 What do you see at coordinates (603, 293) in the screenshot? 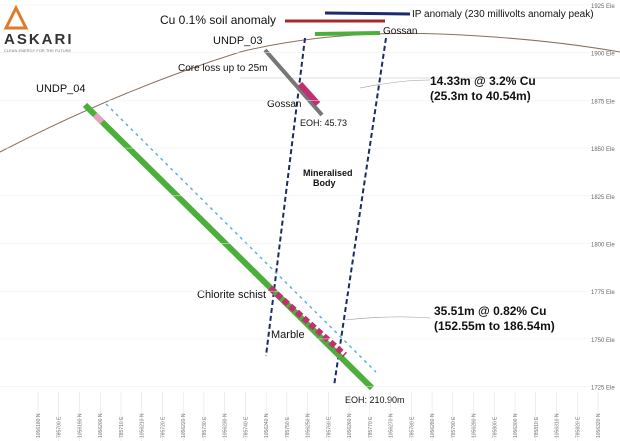
I see `elevation-label: 1775 Ele` at bounding box center [603, 293].